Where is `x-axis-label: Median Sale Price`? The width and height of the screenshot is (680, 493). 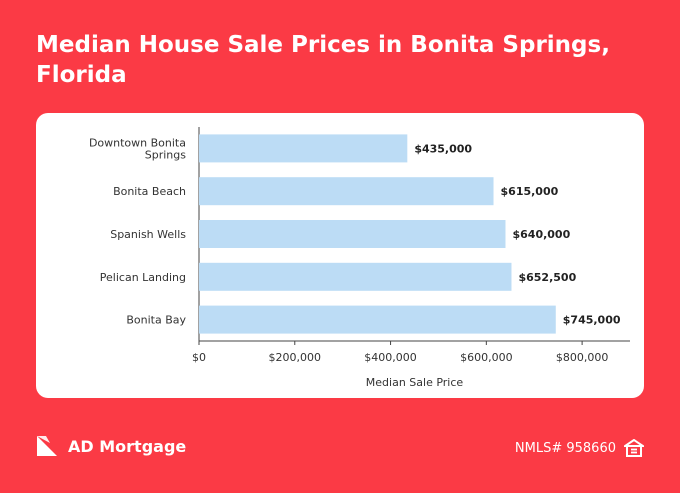
x-axis-label: Median Sale Price is located at coordinates (415, 382).